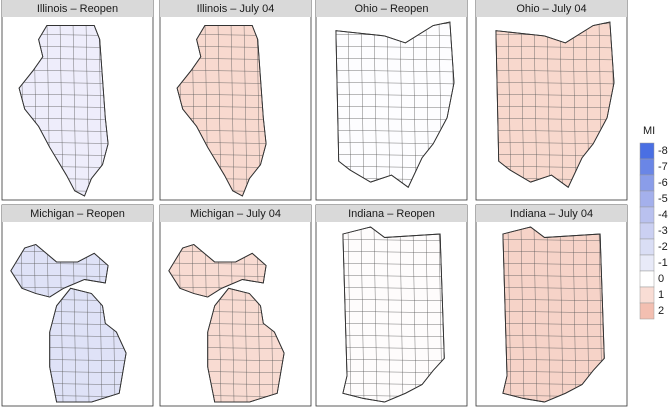 This screenshot has width=668, height=413. I want to click on legend-label: 1, so click(661, 295).